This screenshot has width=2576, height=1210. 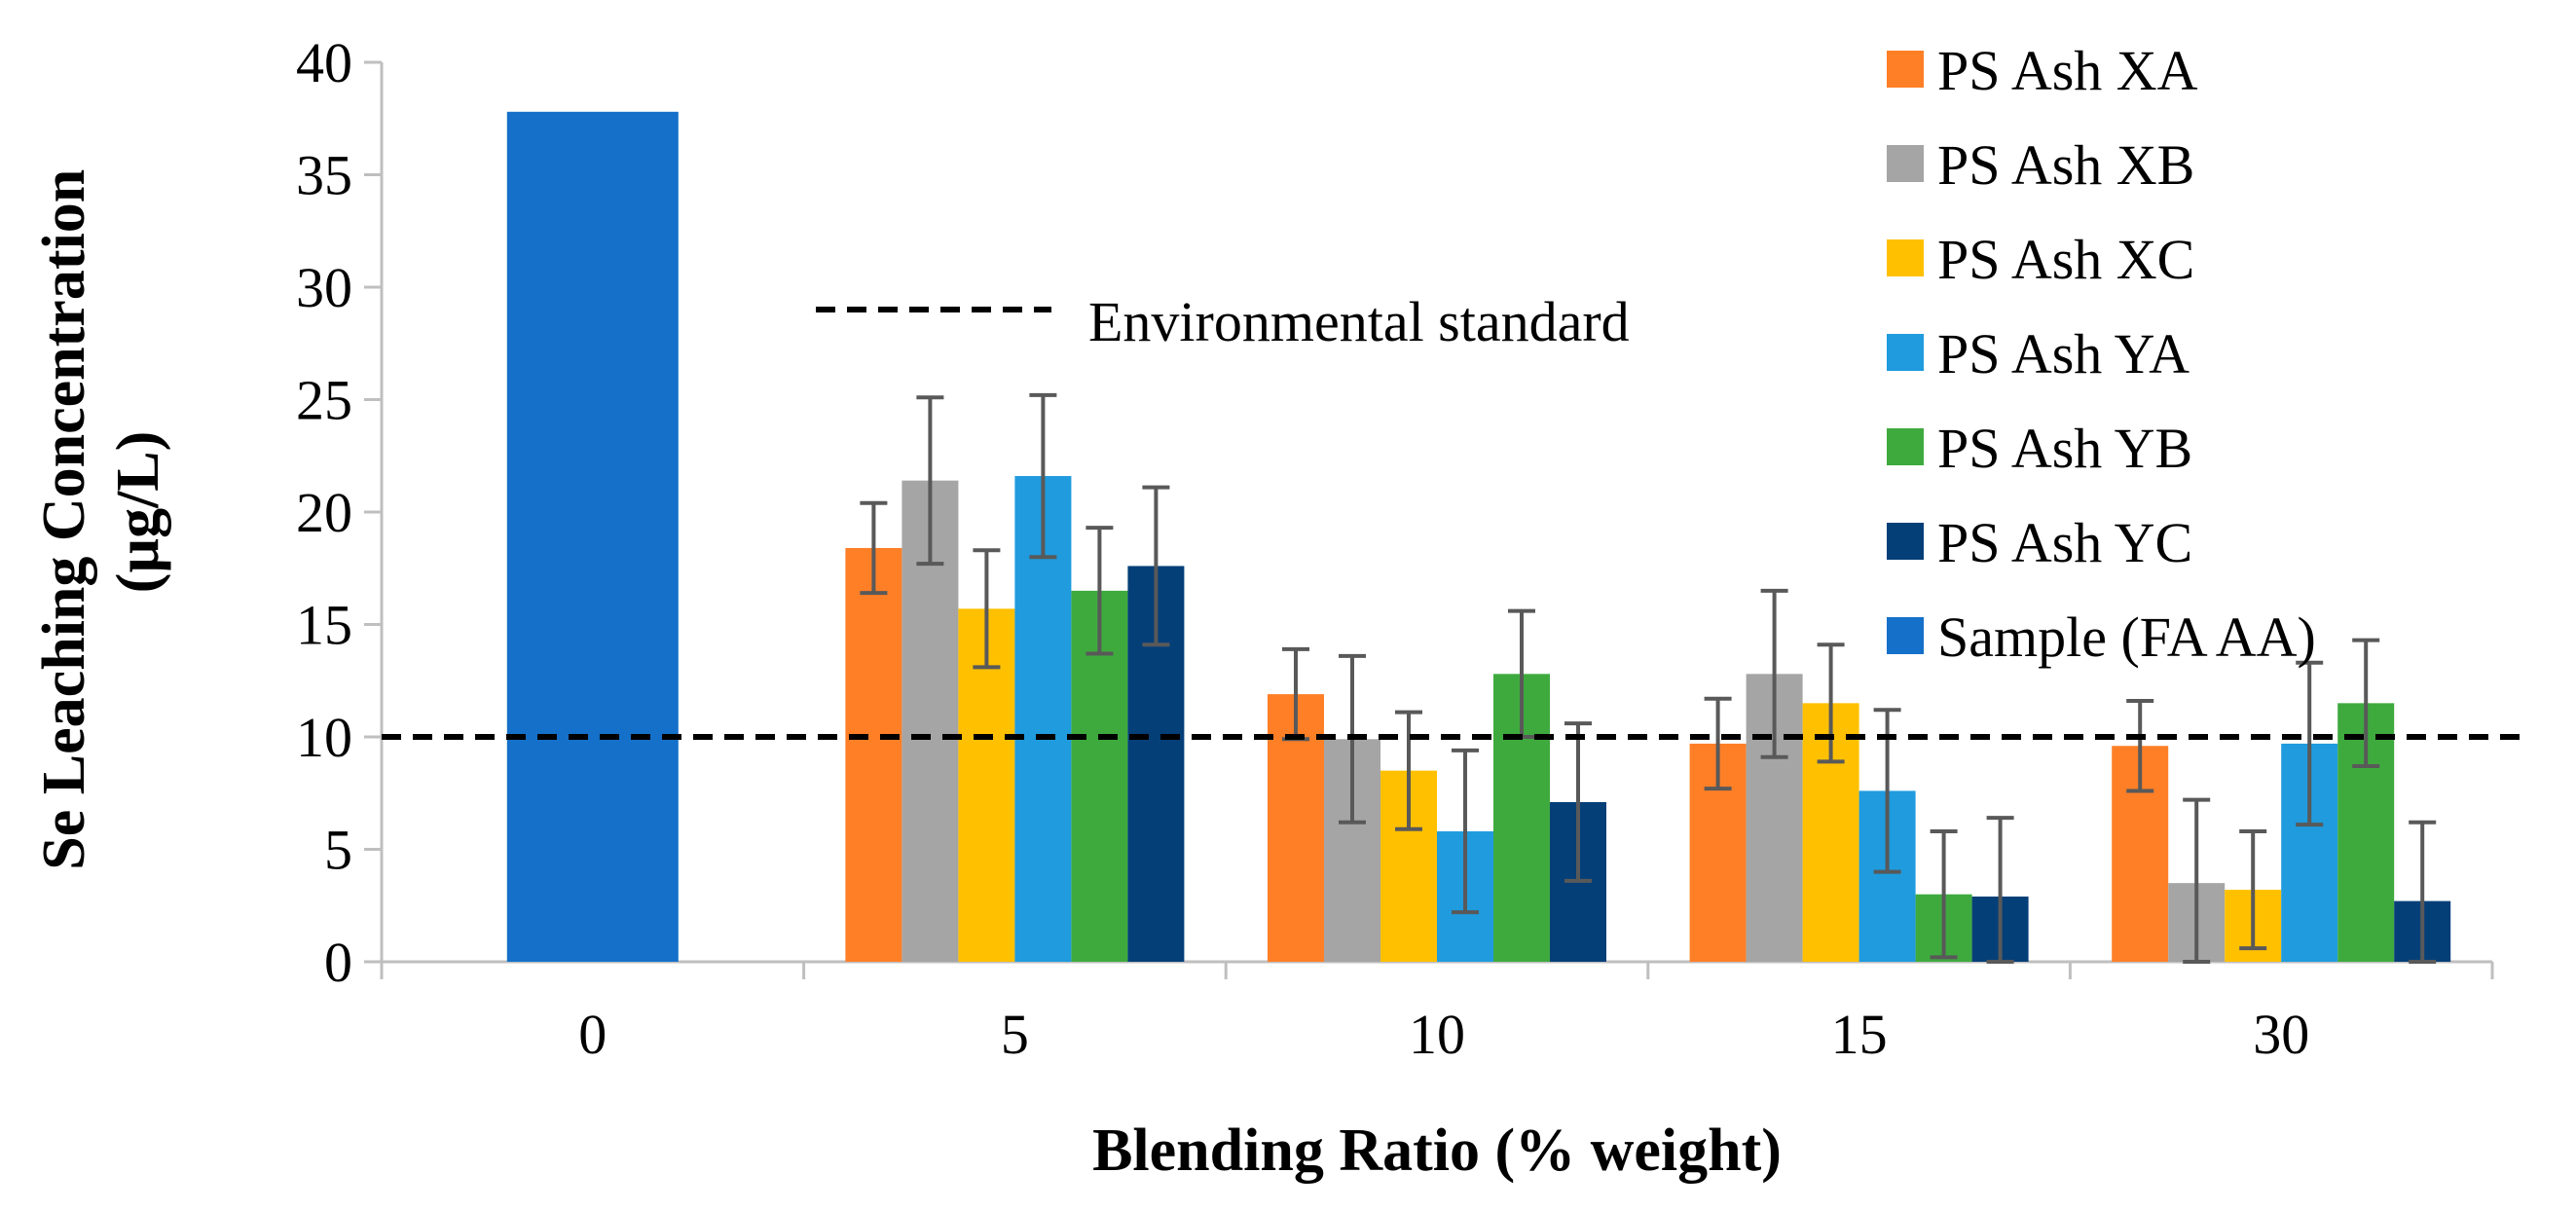 I want to click on bar-ps-ash-xa, so click(x=873, y=754).